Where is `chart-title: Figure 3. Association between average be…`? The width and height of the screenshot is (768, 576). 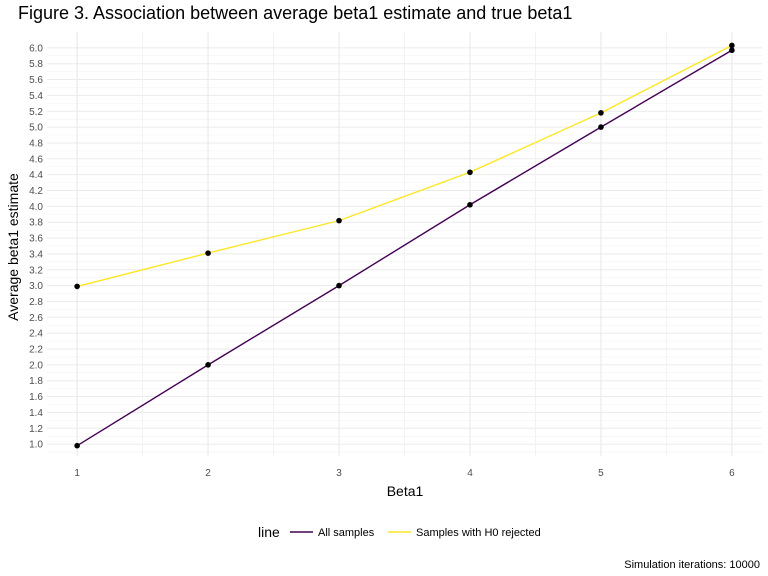
chart-title: Figure 3. Association between average be… is located at coordinates (295, 13).